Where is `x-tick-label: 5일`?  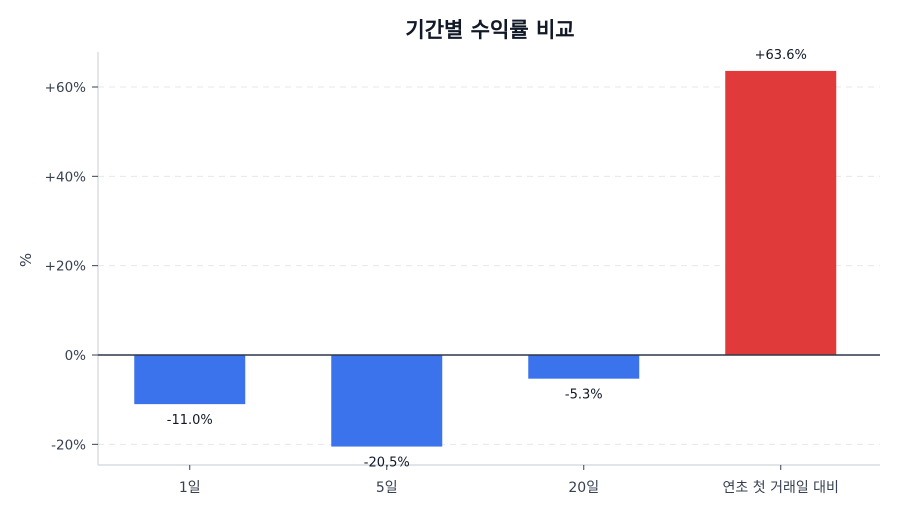
x-tick-label: 5일 is located at coordinates (387, 488).